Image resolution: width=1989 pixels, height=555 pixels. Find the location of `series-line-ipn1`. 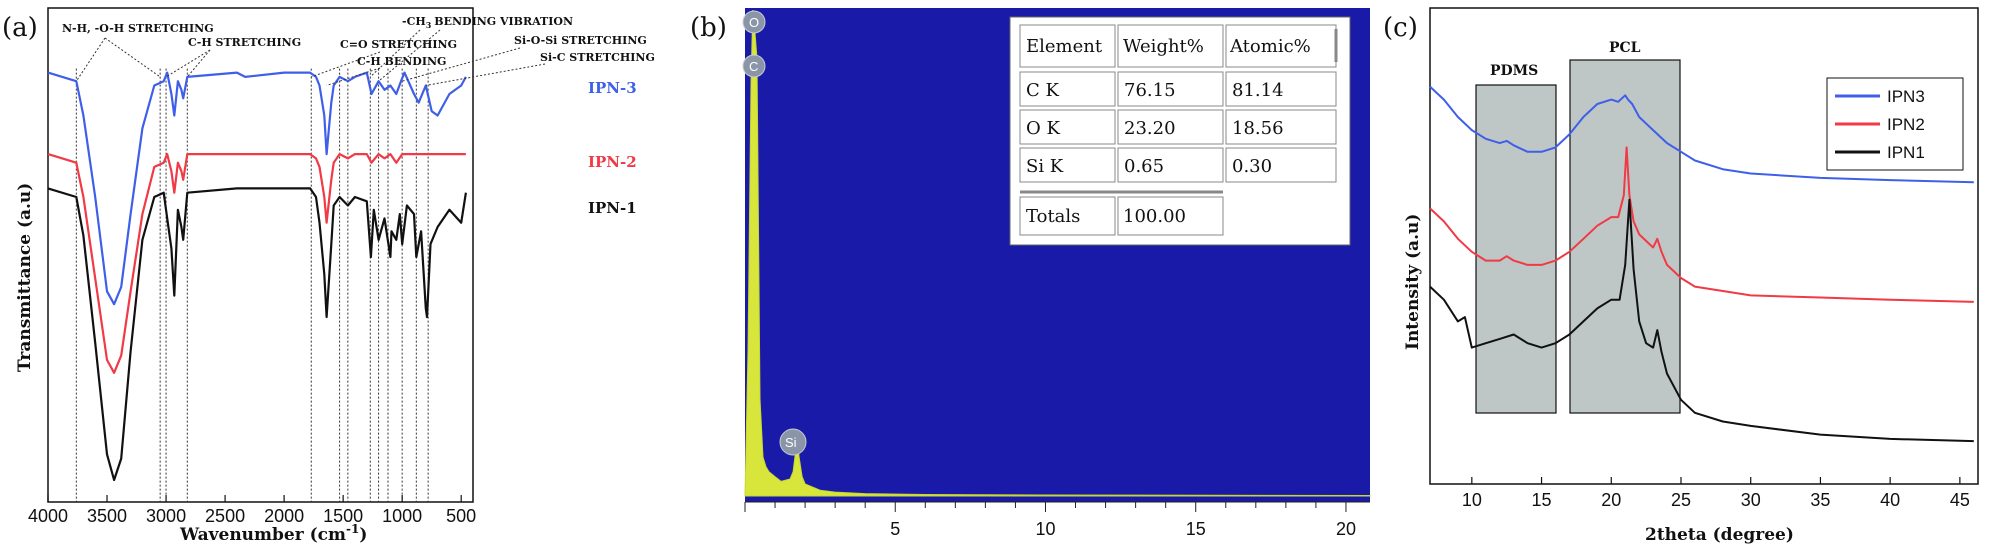

series-line-ipn1 is located at coordinates (1701, 320).